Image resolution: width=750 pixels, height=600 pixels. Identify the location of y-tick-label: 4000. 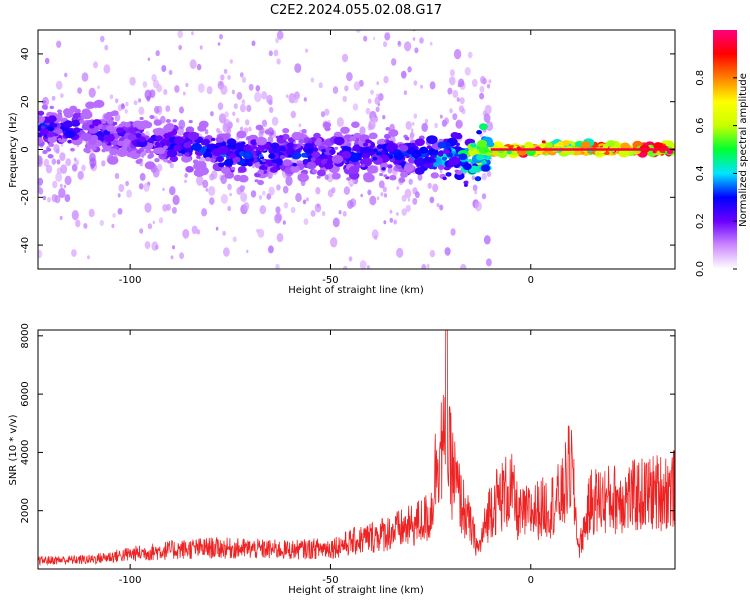
(25, 452).